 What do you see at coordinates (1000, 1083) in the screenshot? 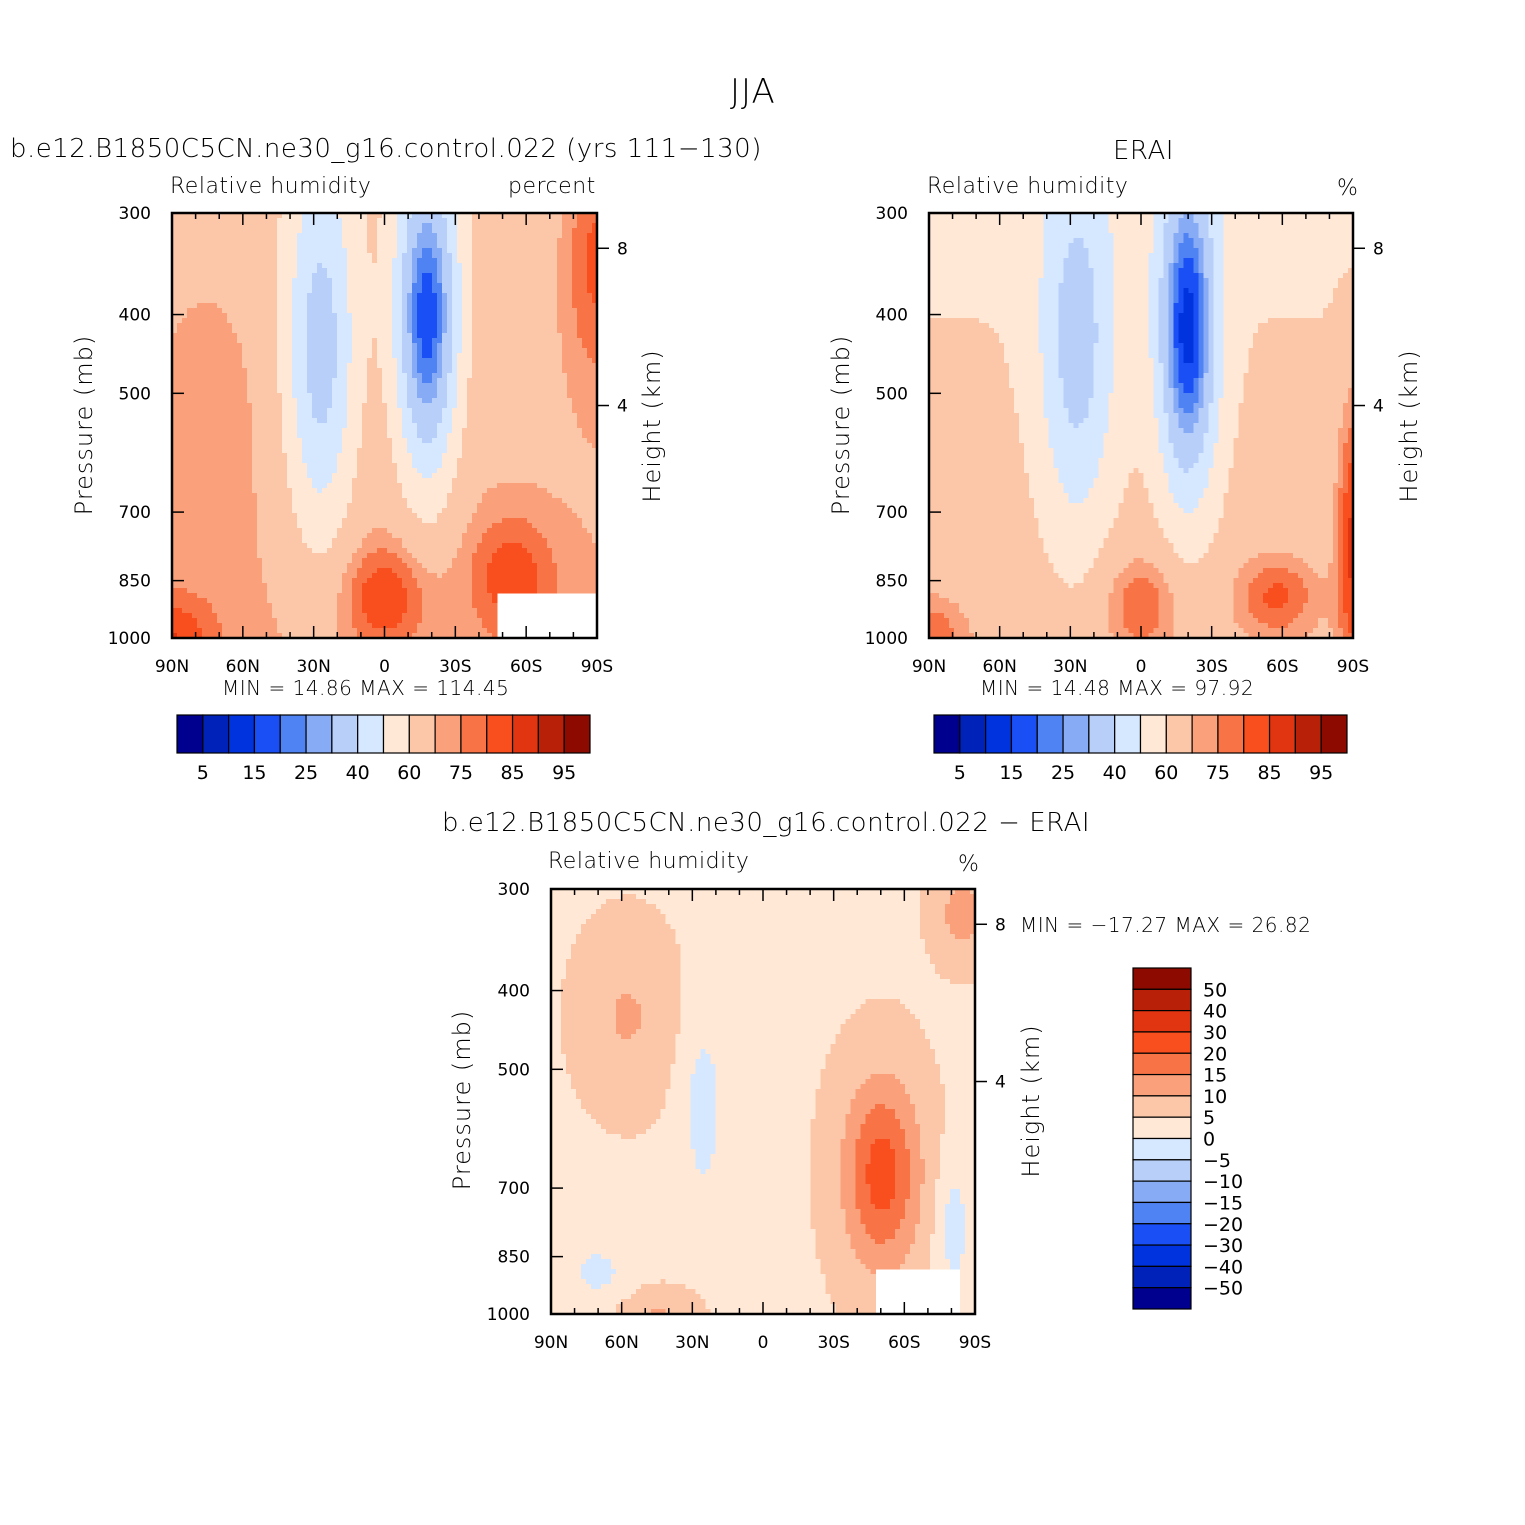
I see `y2-tick-label: 4` at bounding box center [1000, 1083].